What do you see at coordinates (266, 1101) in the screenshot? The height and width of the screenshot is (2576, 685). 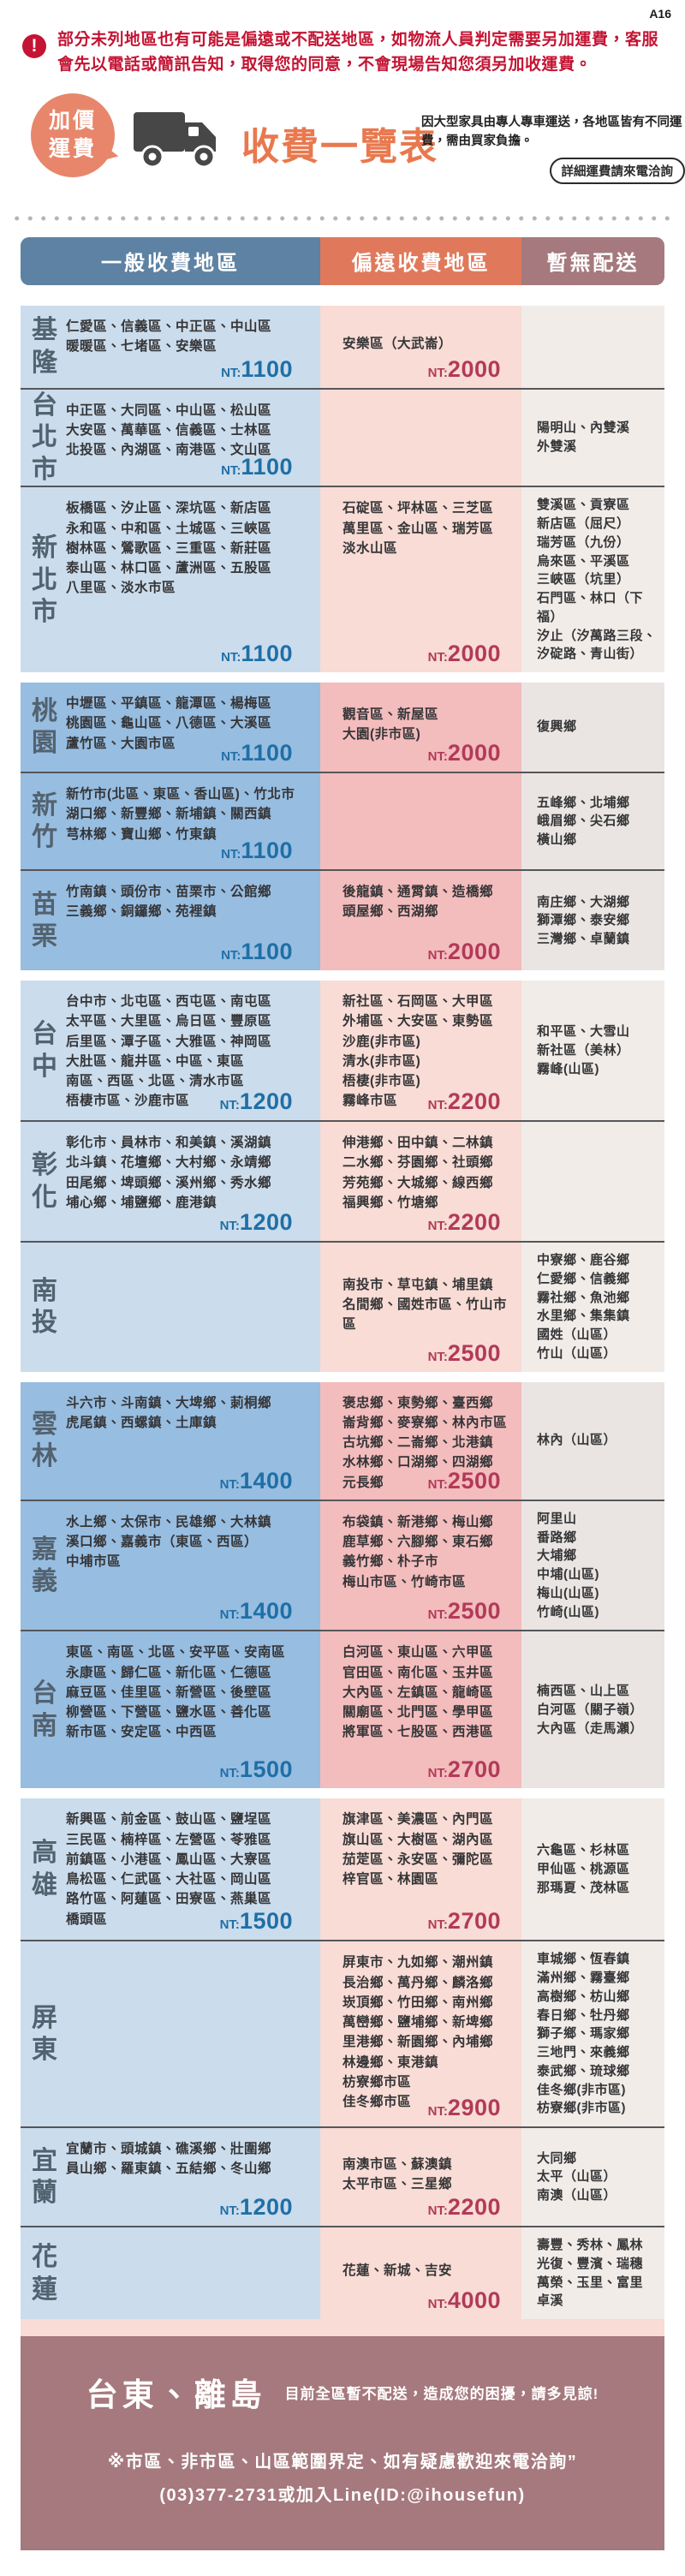 I see `price-value: 1200` at bounding box center [266, 1101].